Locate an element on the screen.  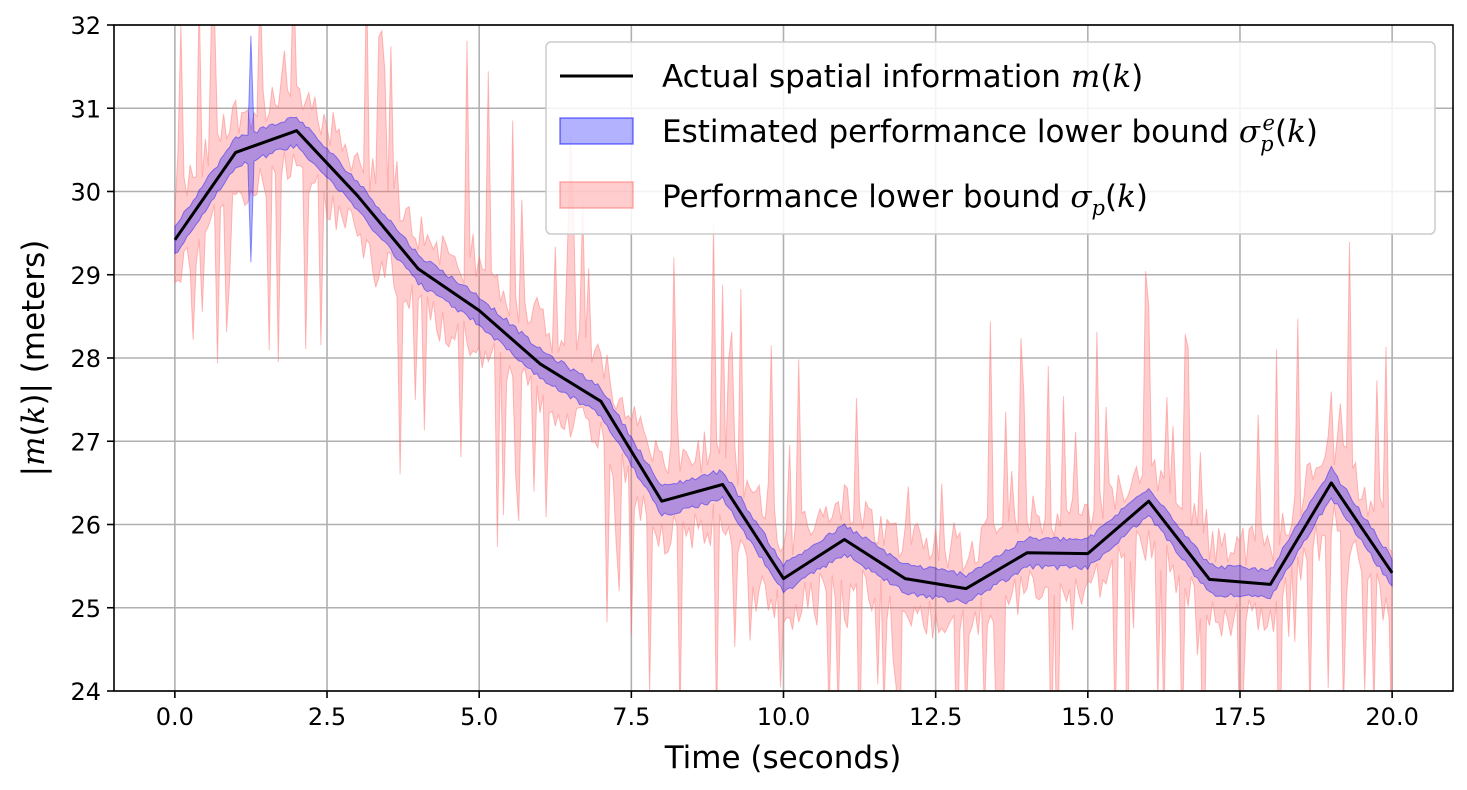
y-axis-label: |m(k)| (meters) is located at coordinates (34, 358).